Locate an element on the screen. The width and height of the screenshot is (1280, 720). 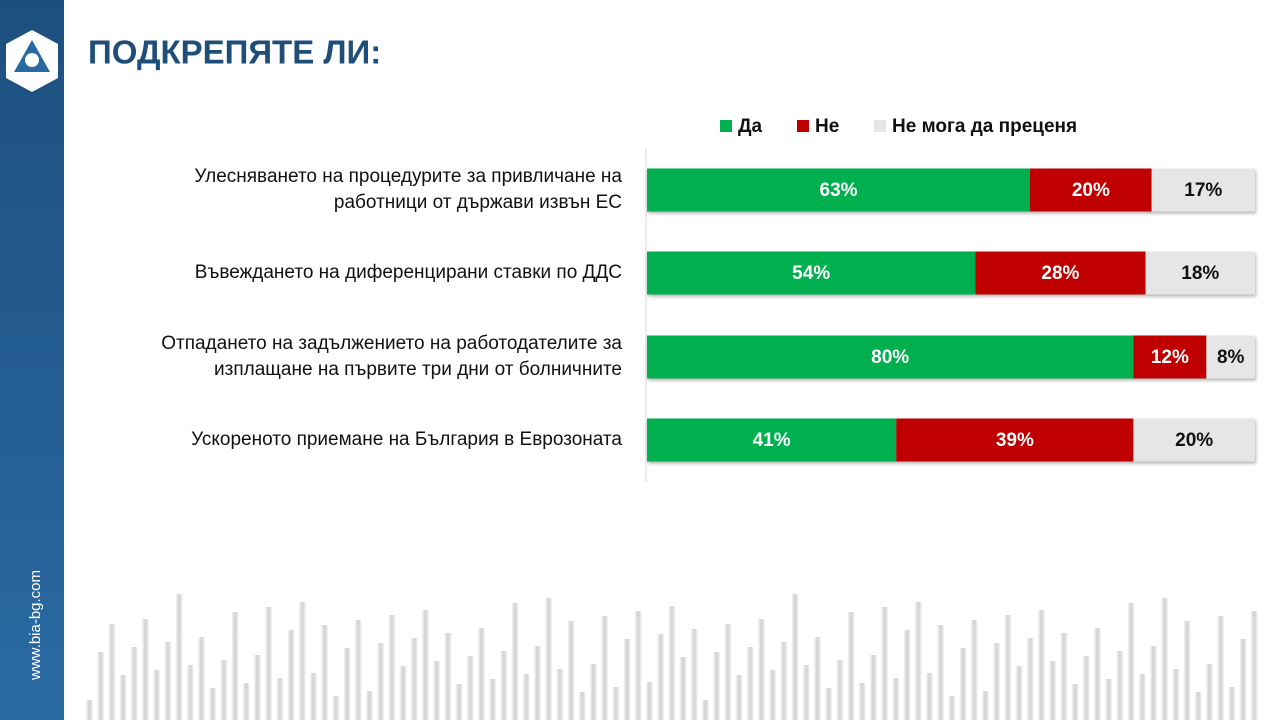
value-label: 28% is located at coordinates (1060, 273).